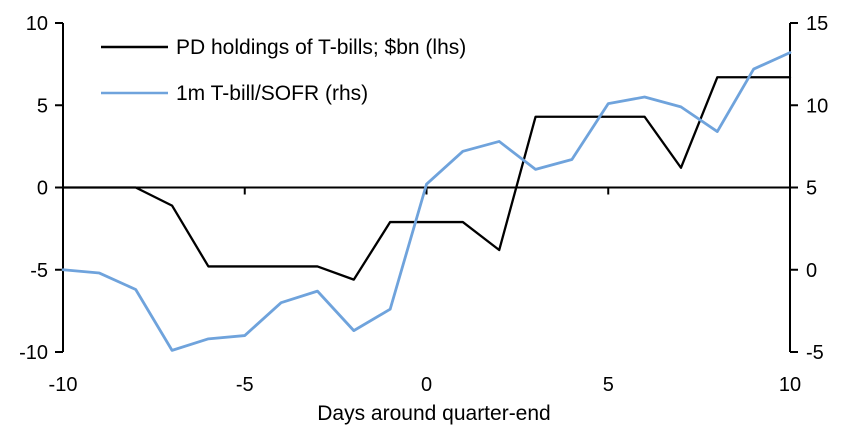  I want to click on left-axis-tick-label: 5, so click(42, 106).